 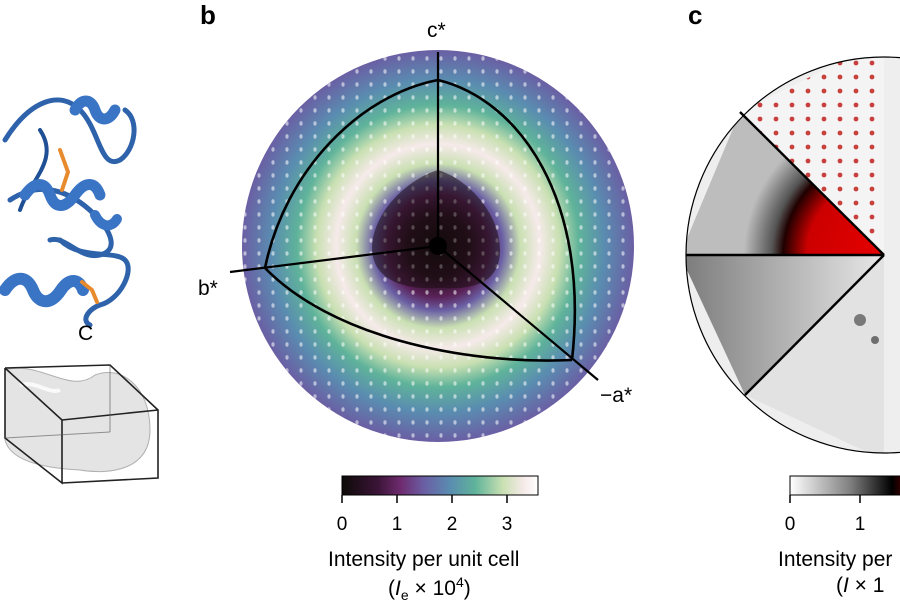 I want to click on colorbar-c-tick-1: 1, so click(x=860, y=524).